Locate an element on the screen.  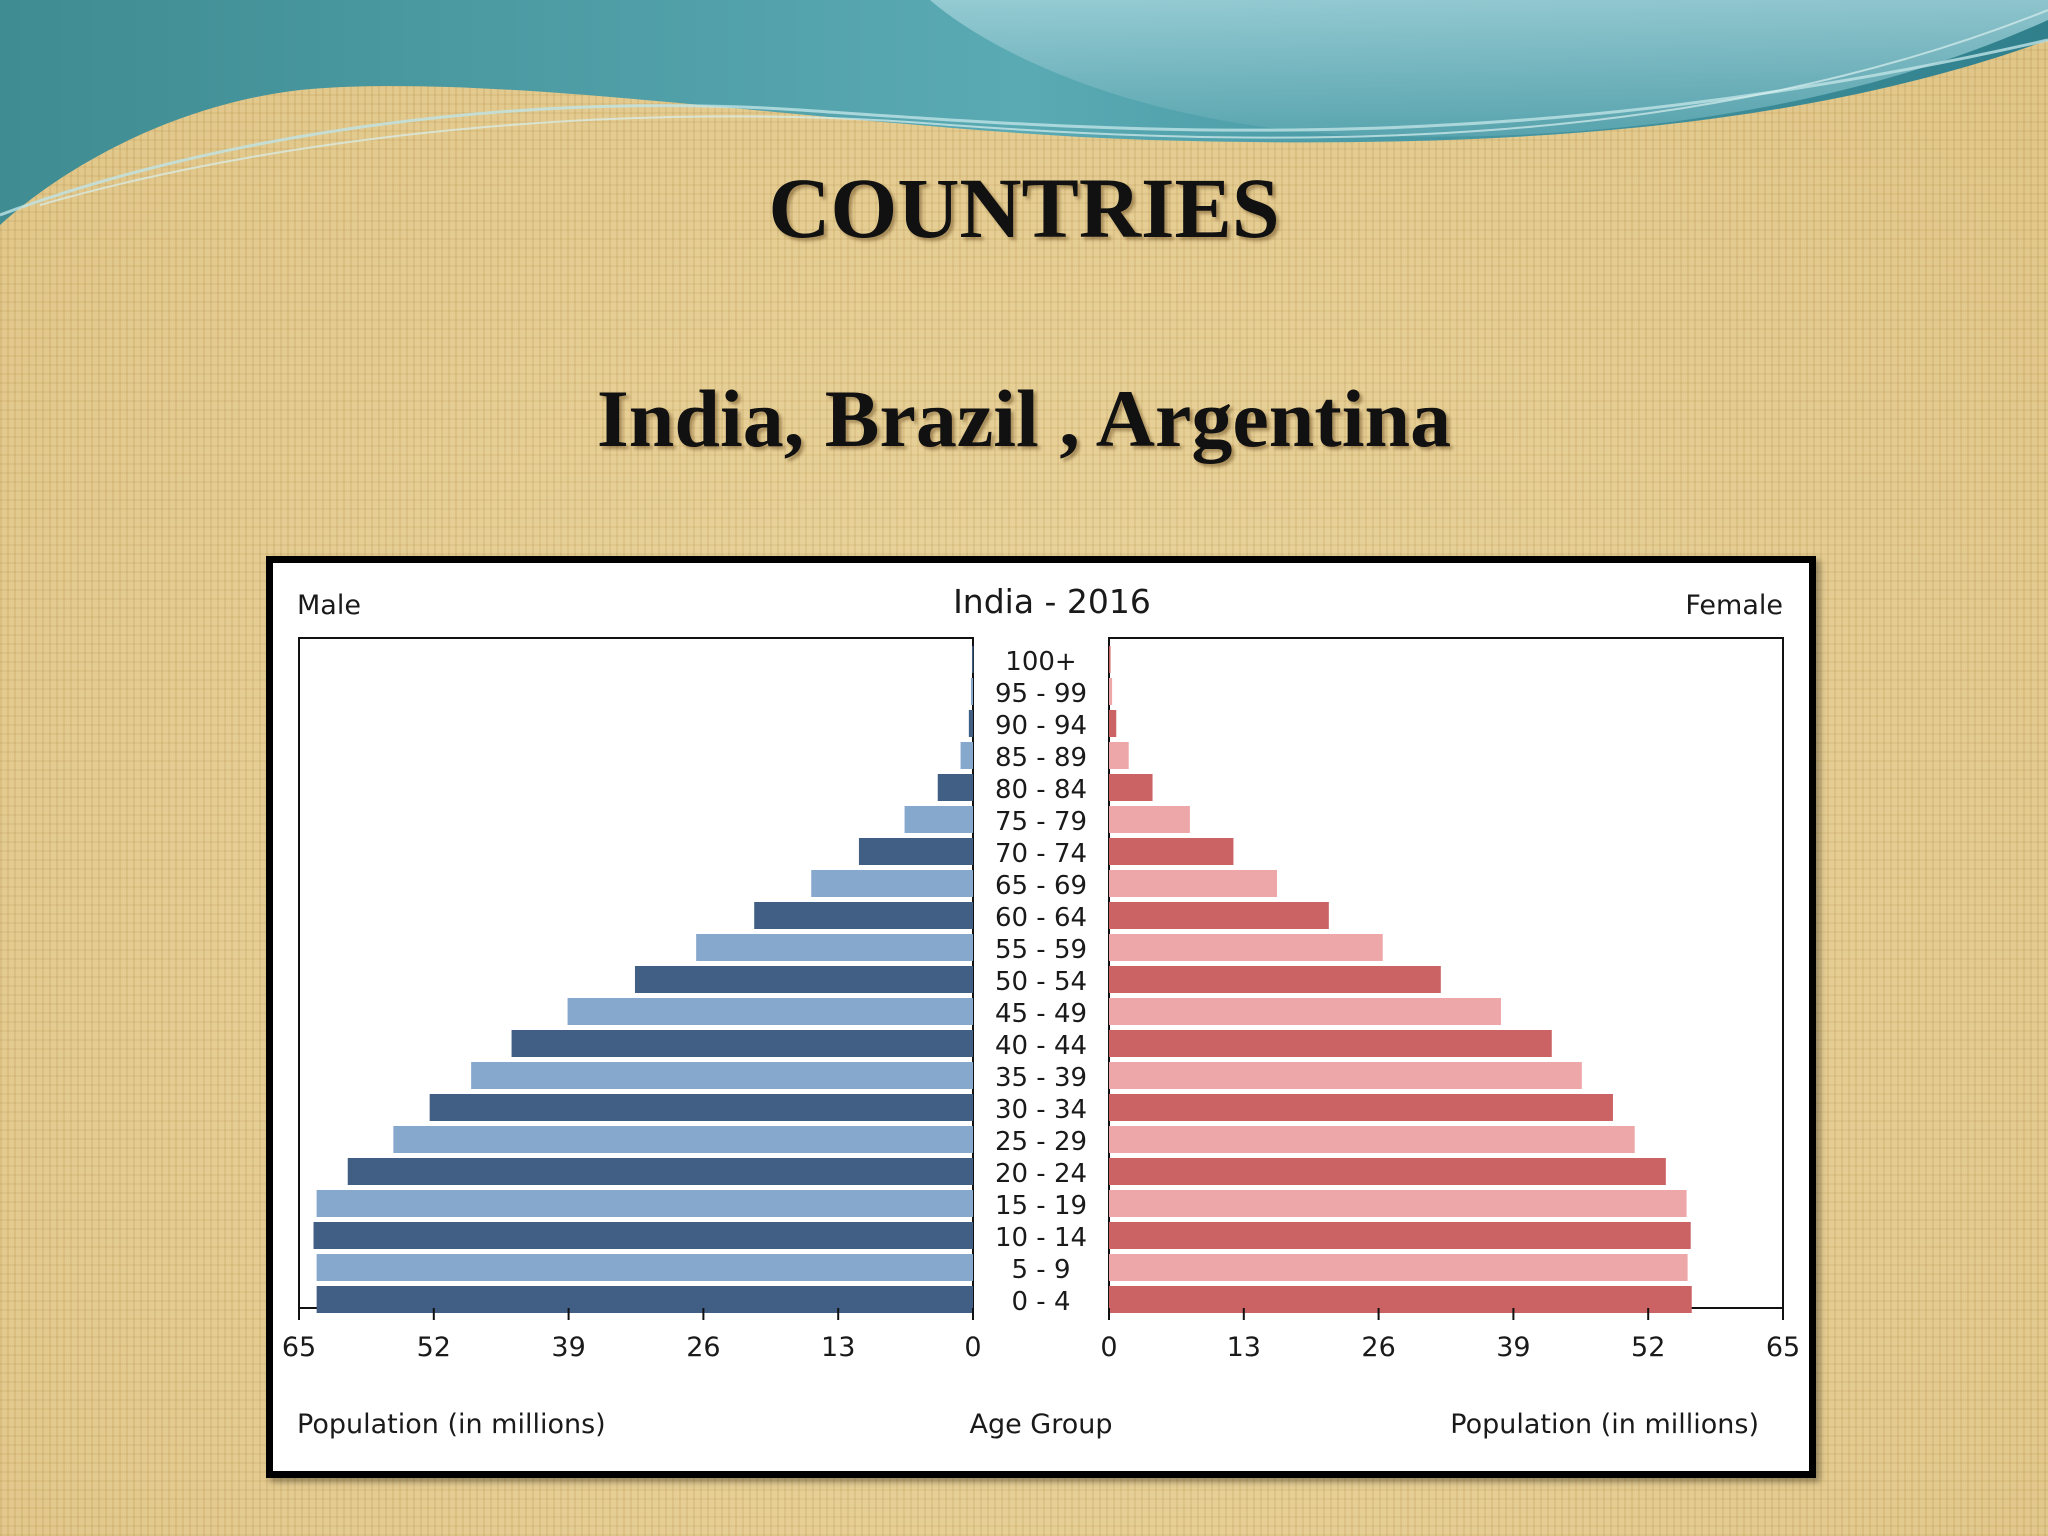
age-group-tick-label: 25 - 29 is located at coordinates (1041, 1142).